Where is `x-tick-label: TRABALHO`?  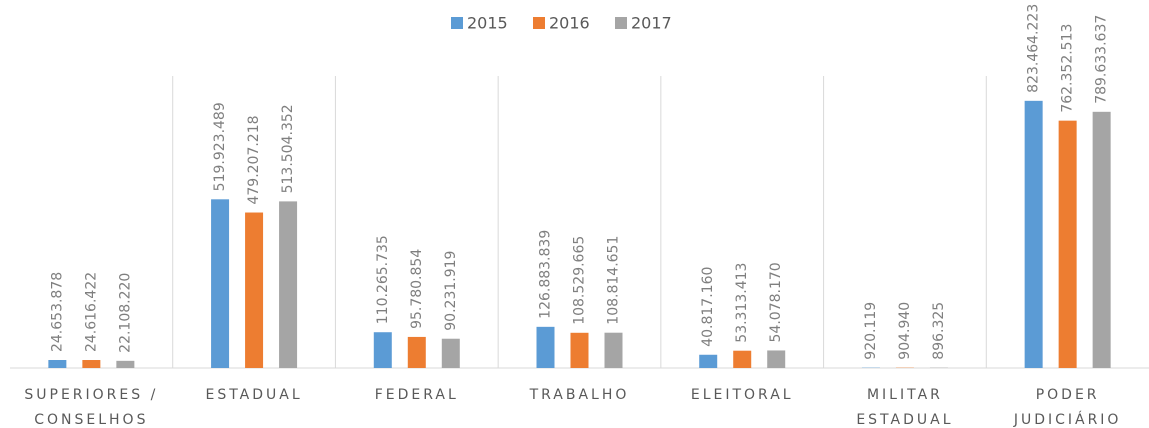 x-tick-label: TRABALHO is located at coordinates (579, 395).